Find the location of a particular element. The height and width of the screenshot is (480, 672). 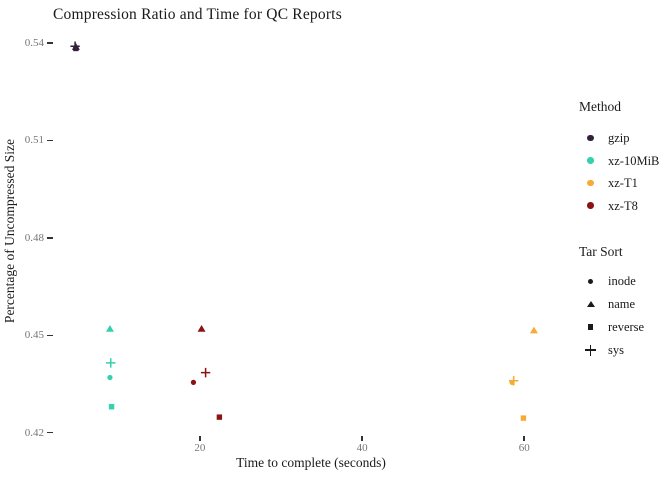

legend-method-title: Method is located at coordinates (600, 106).